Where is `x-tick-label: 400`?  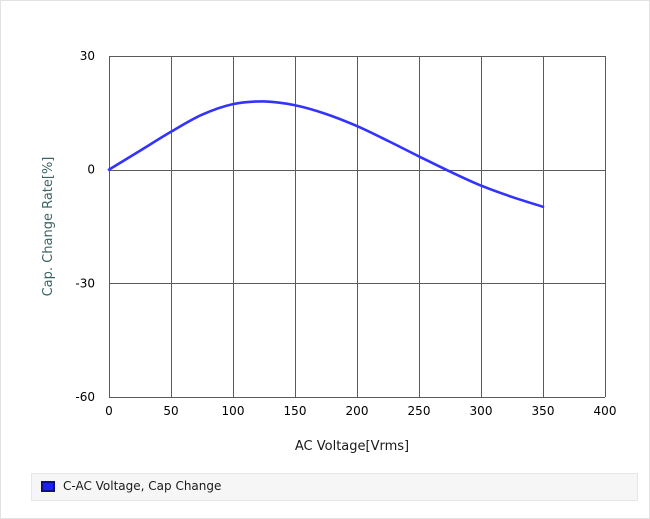
x-tick-label: 400 is located at coordinates (605, 411).